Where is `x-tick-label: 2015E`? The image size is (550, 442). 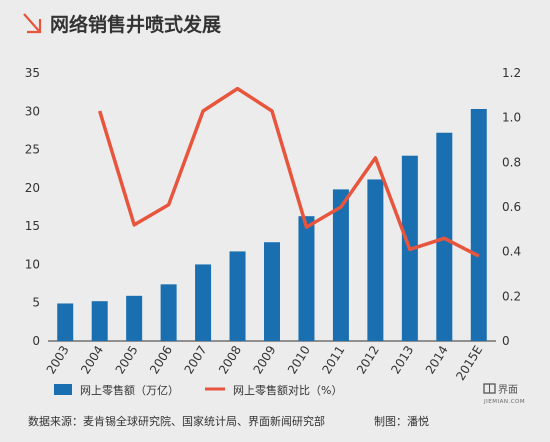
x-tick-label: 2015E is located at coordinates (469, 363).